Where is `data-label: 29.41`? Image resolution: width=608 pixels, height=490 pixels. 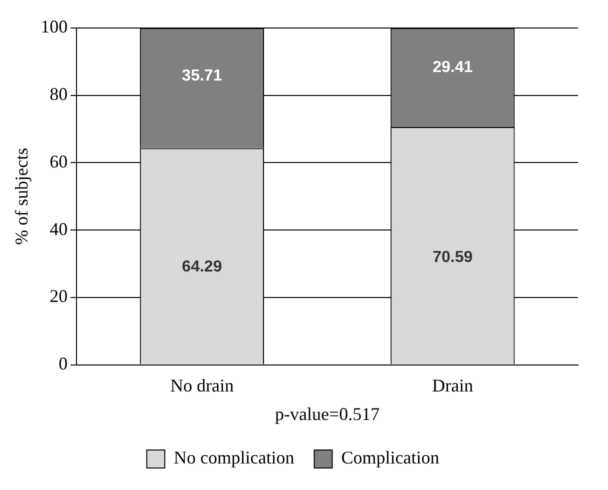 data-label: 29.41 is located at coordinates (452, 67).